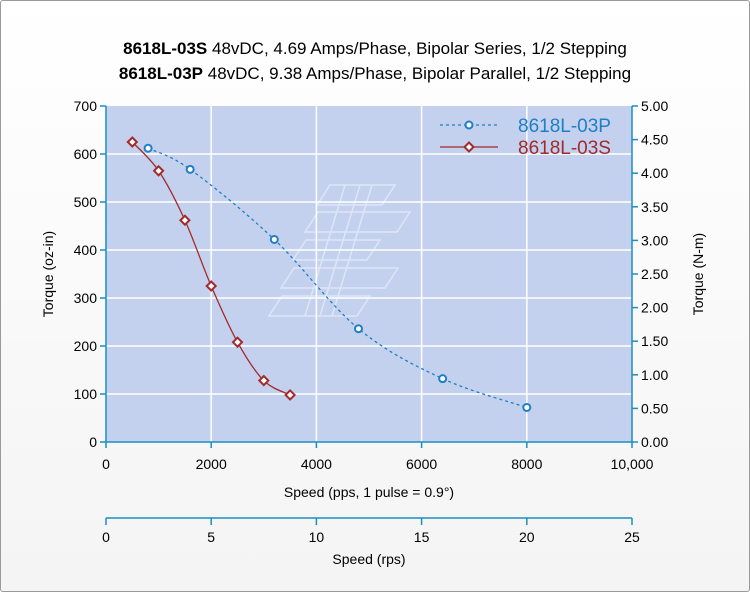  Describe the element at coordinates (86, 394) in the screenshot. I see `y-tick-label: 100` at that location.